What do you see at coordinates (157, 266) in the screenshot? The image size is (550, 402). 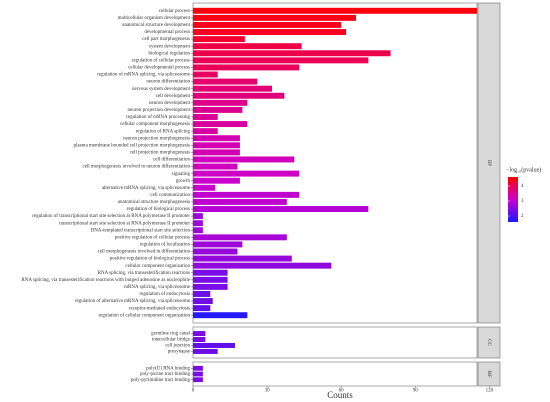 I see `y-tick-label: cellular component organization` at bounding box center [157, 266].